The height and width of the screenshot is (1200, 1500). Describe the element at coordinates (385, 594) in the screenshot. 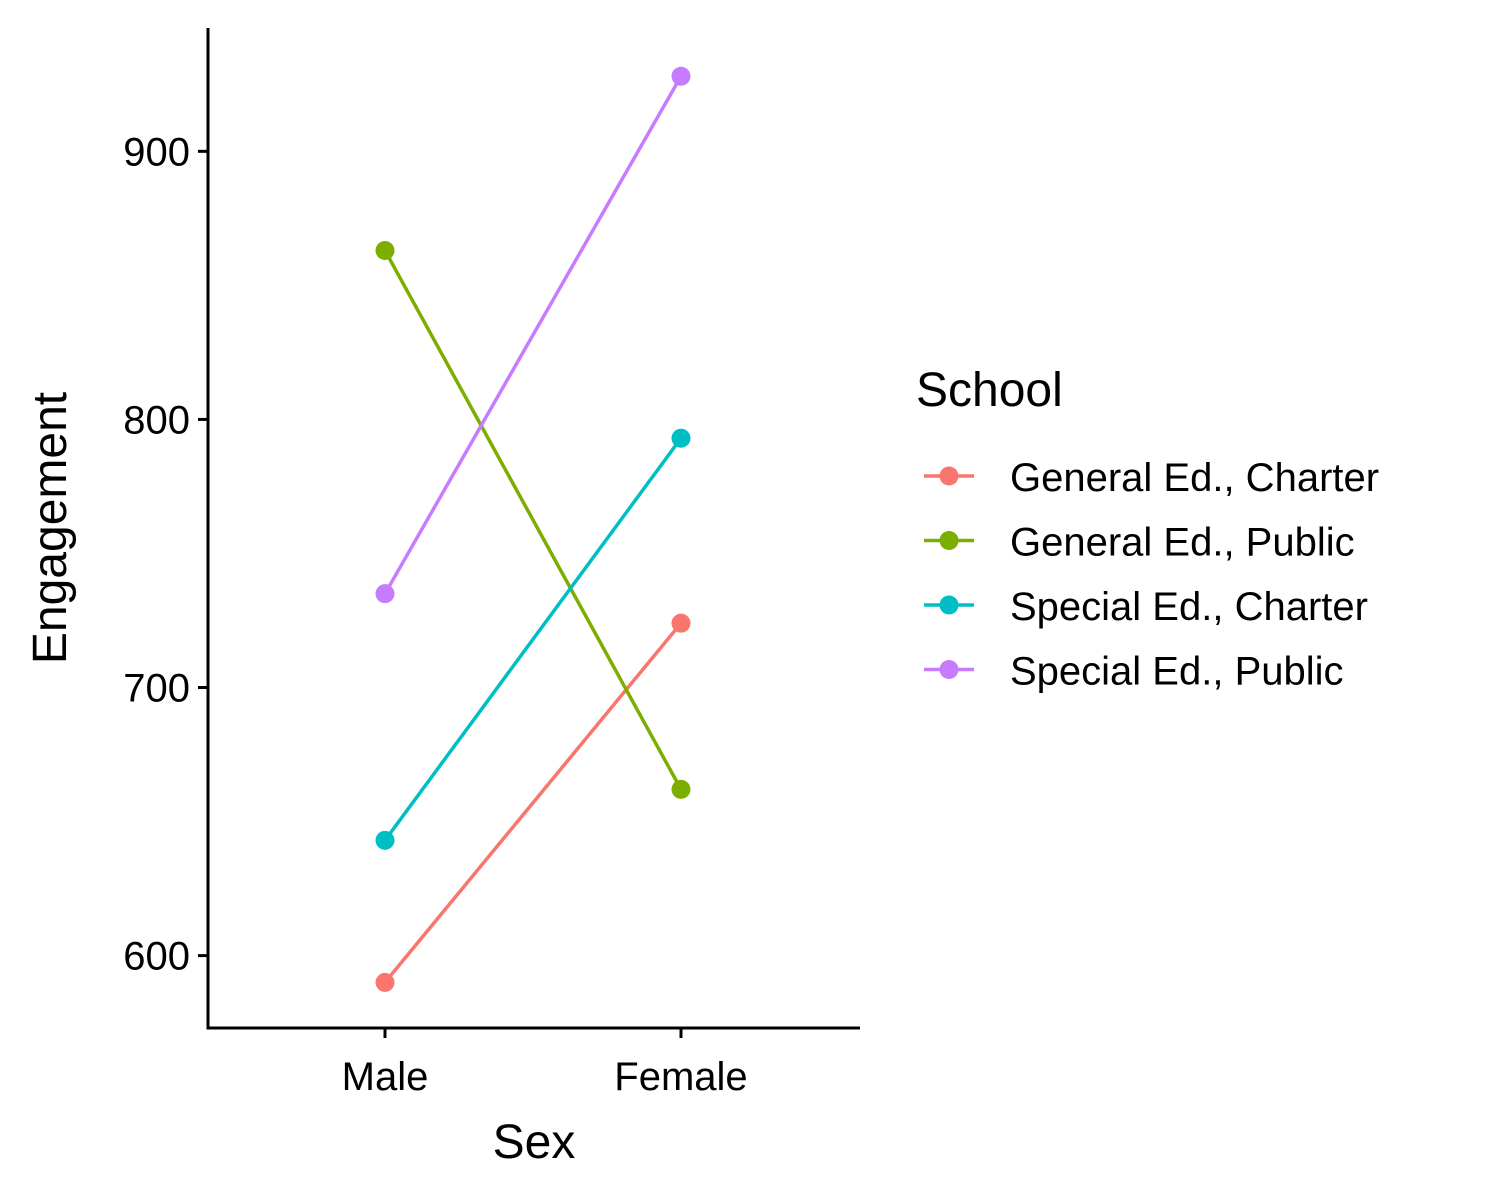

I see `series-4-point-male` at that location.